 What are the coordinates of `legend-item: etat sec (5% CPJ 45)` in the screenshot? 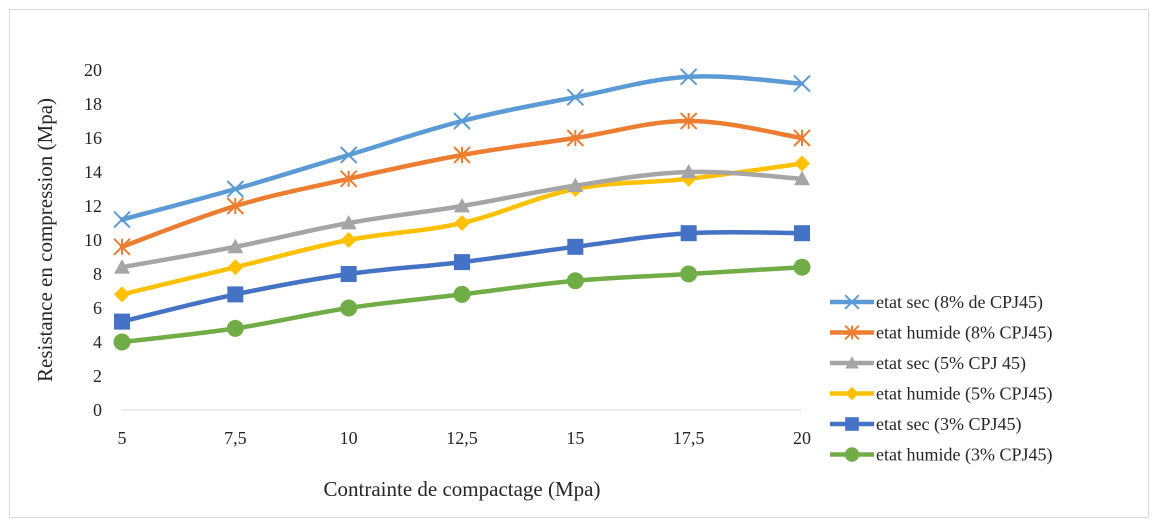 It's located at (928, 363).